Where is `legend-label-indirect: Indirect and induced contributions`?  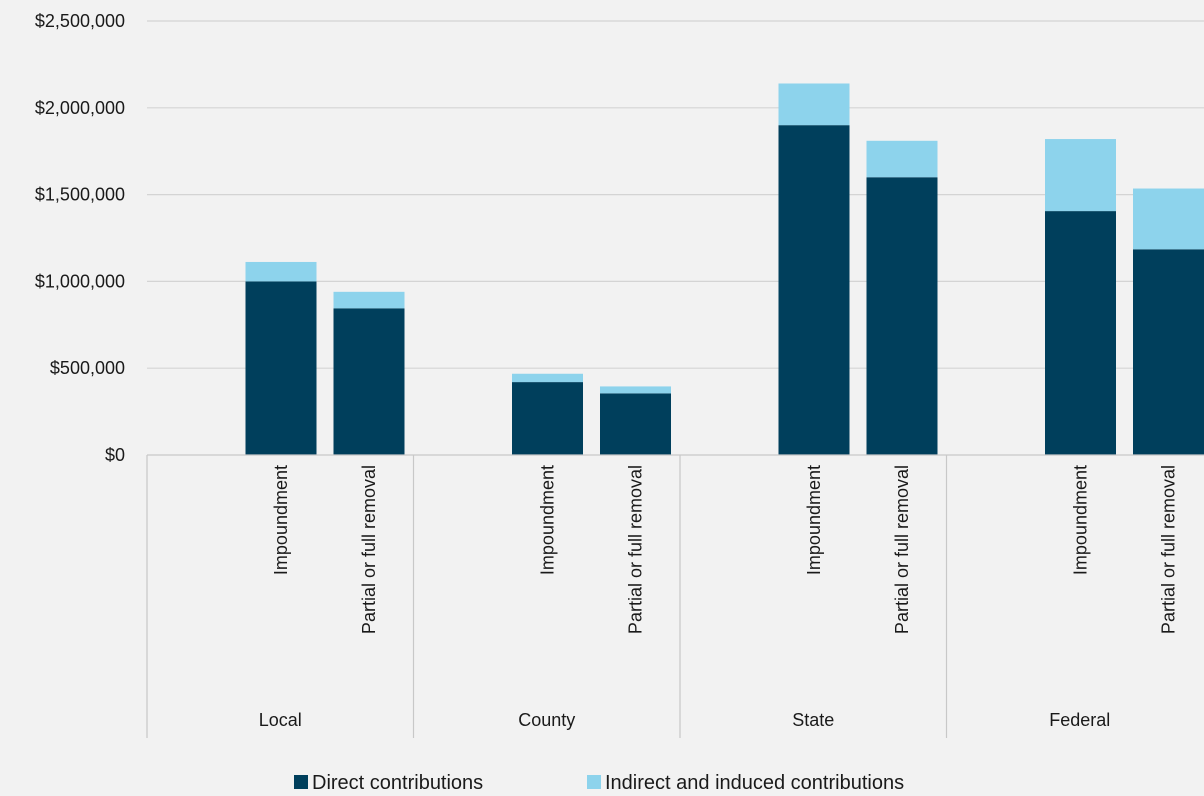
legend-label-indirect: Indirect and induced contributions is located at coordinates (754, 783).